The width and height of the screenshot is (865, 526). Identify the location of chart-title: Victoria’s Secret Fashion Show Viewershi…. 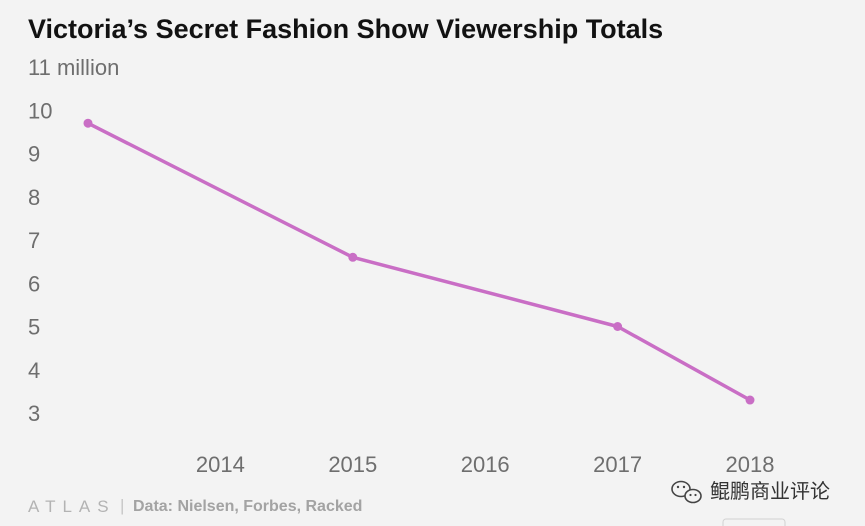
(345, 29).